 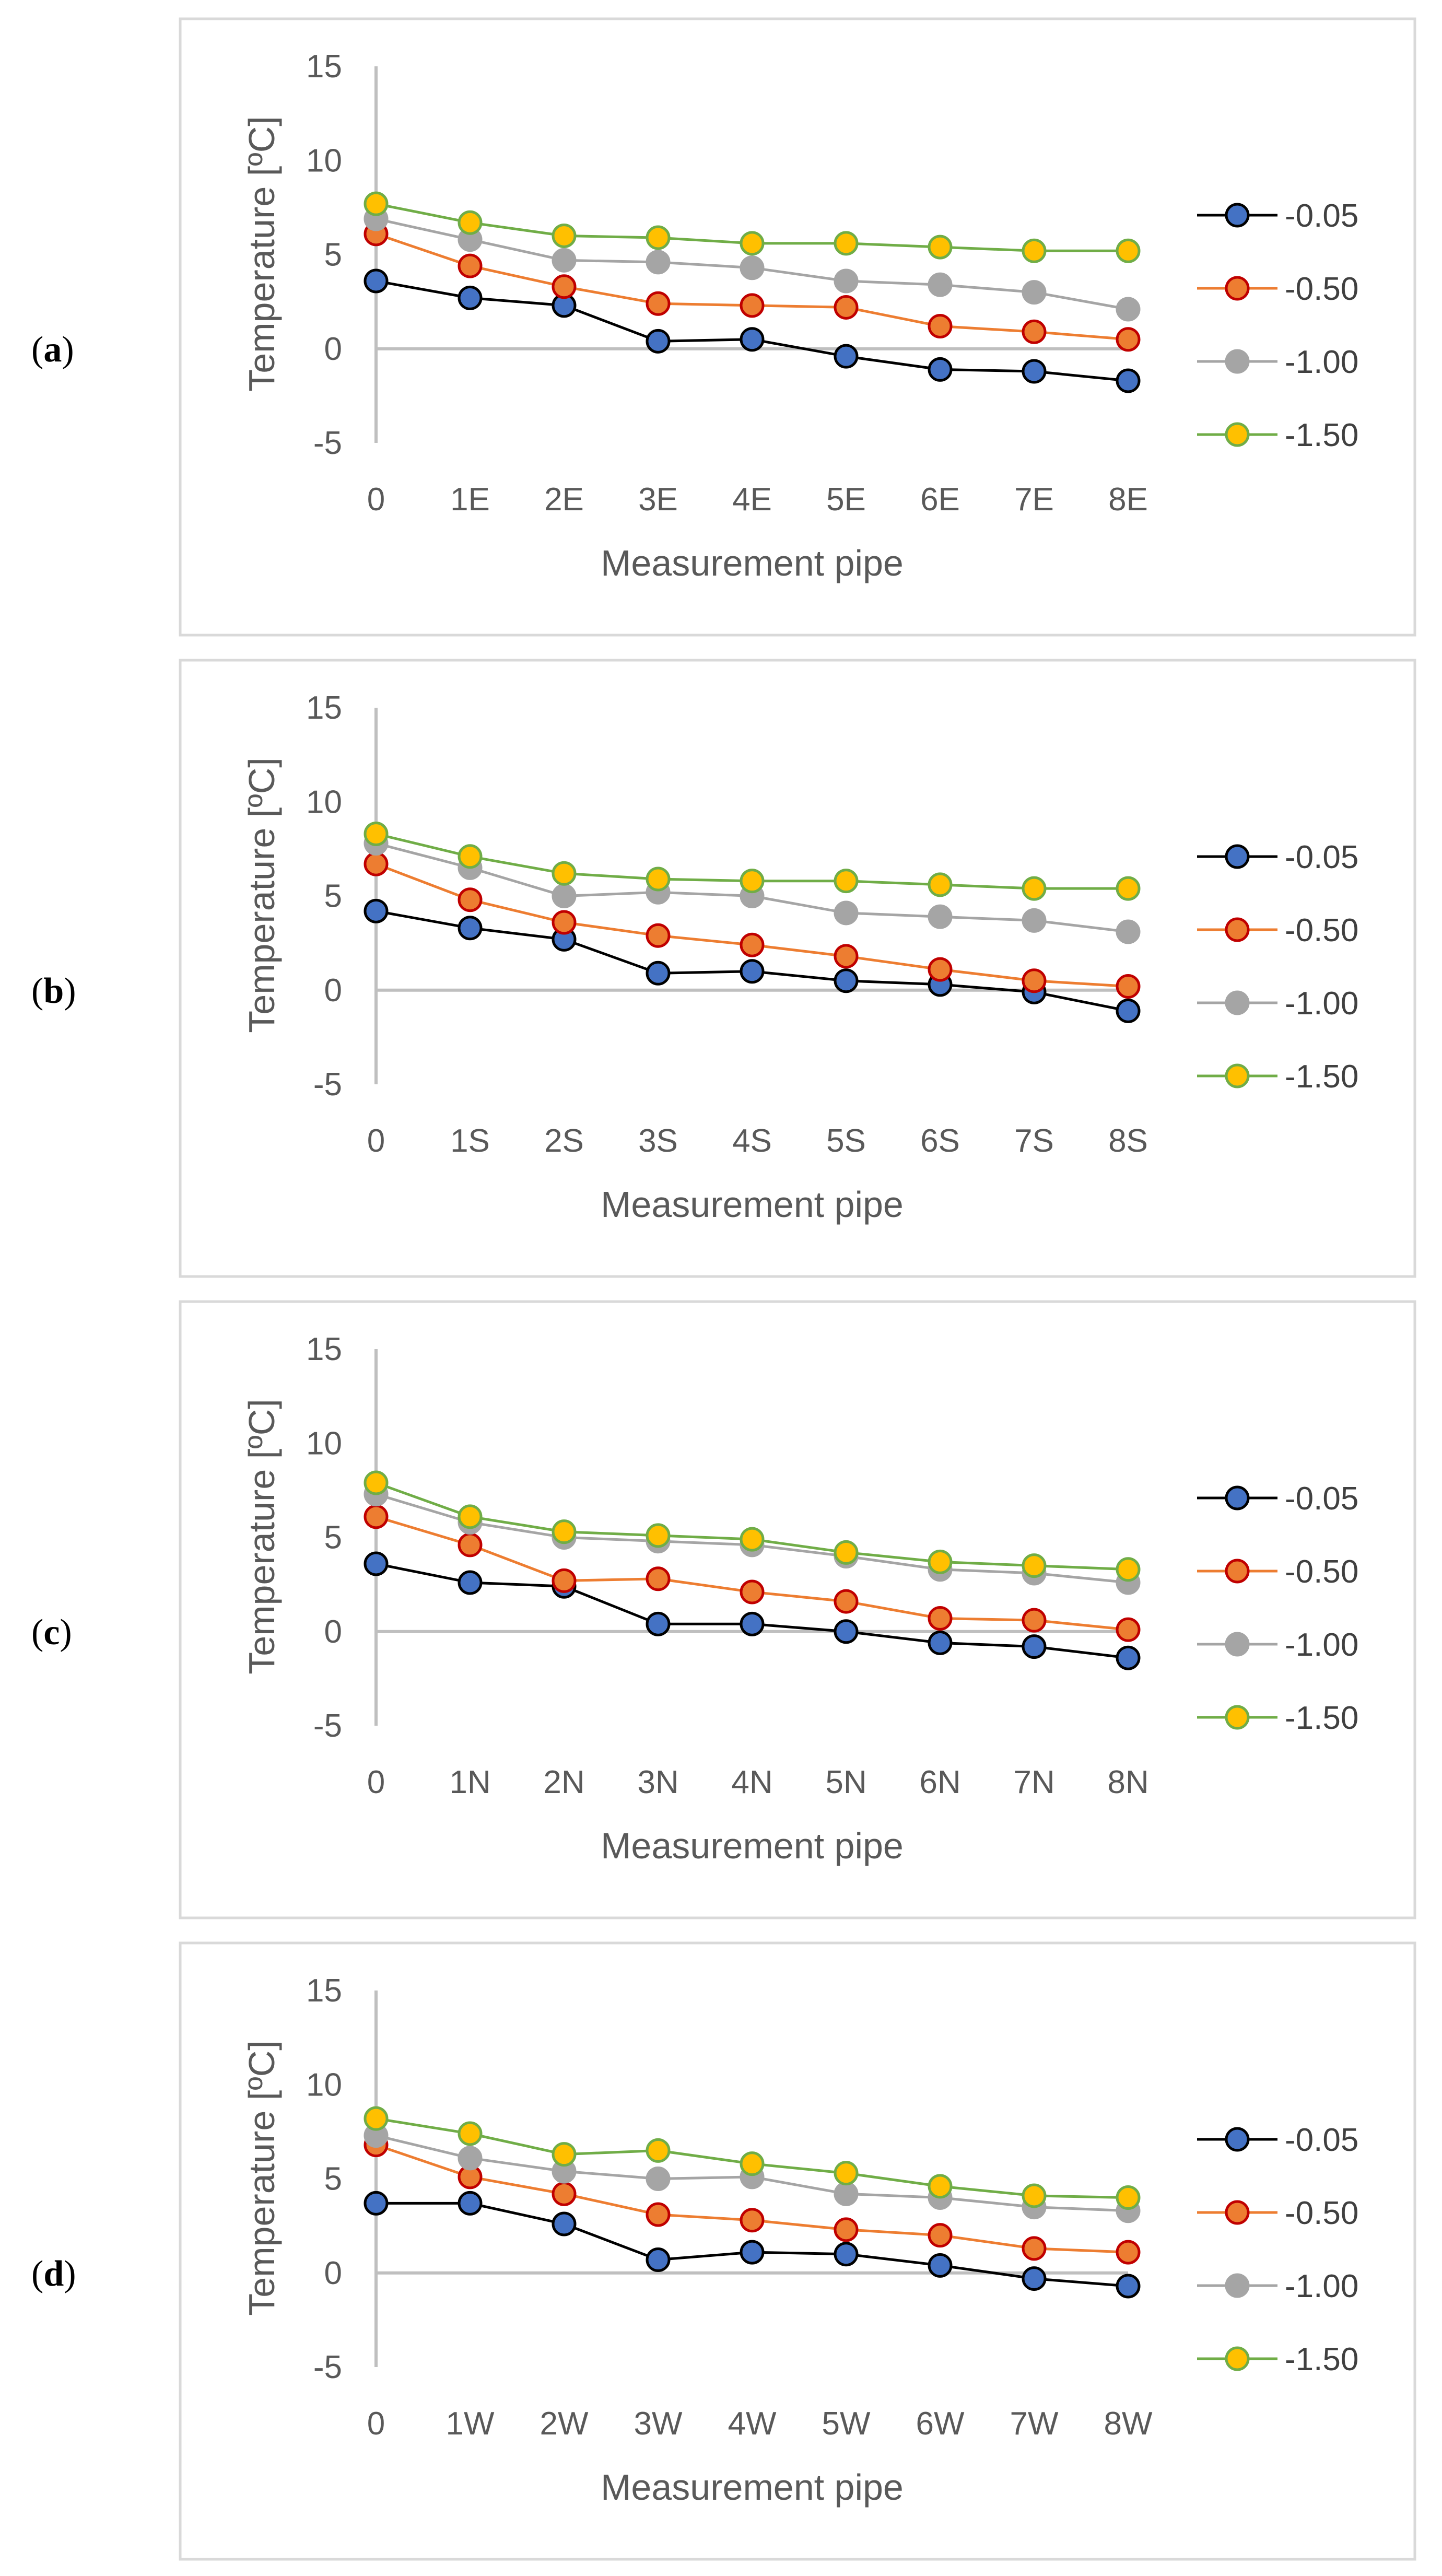 What do you see at coordinates (1034, 500) in the screenshot?
I see `x-tick-label: 7E` at bounding box center [1034, 500].